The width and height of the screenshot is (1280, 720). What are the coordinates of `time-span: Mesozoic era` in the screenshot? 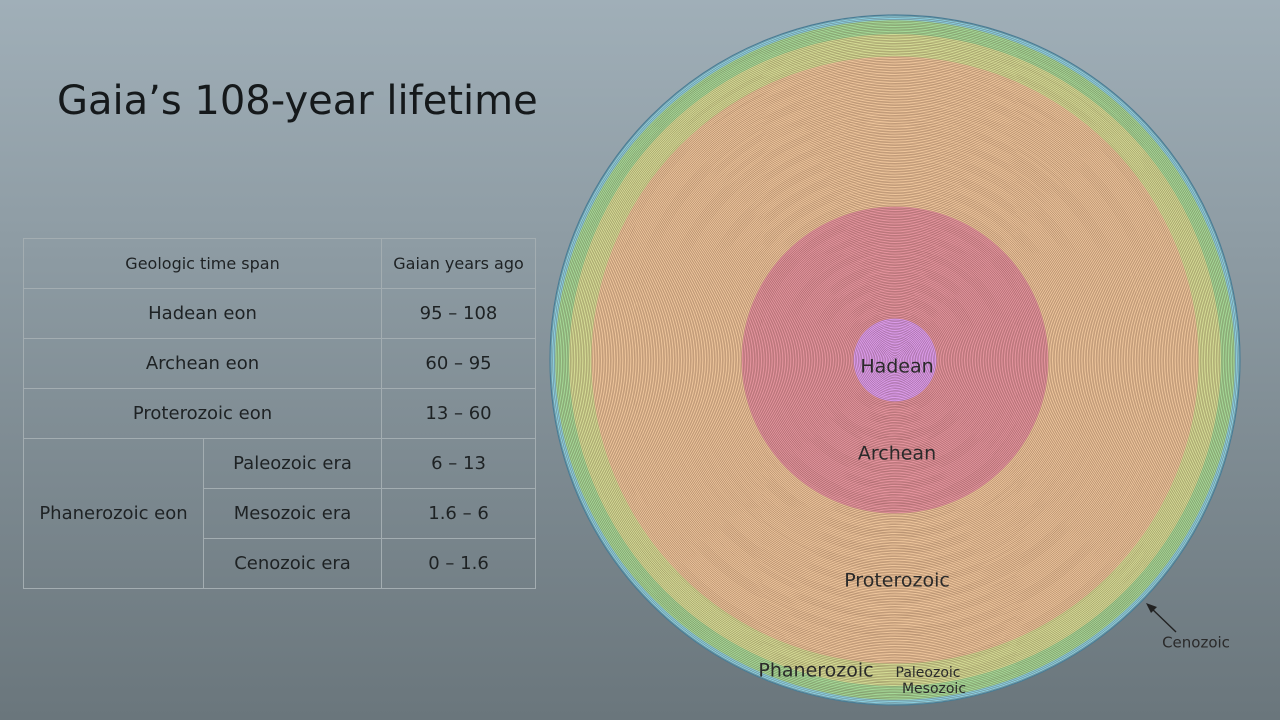 It's located at (292, 513).